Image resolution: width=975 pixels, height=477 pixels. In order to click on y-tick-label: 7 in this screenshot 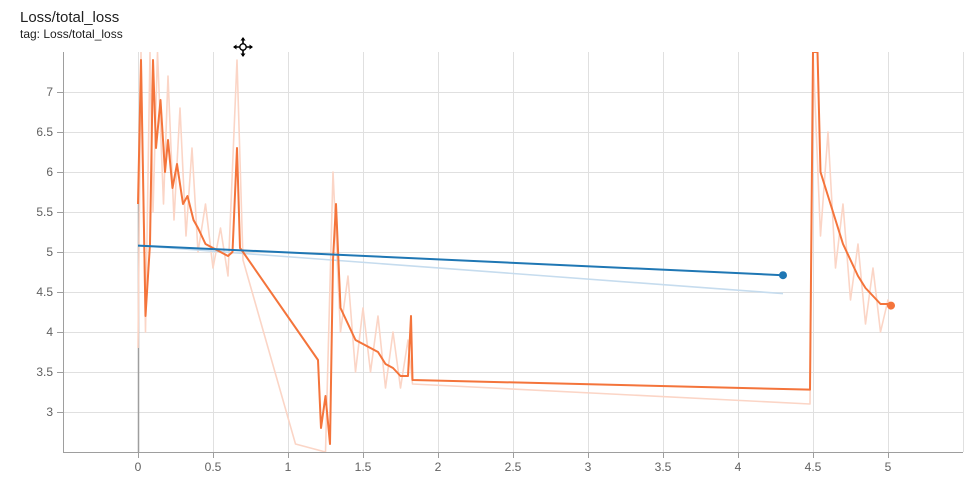, I will do `click(49, 92)`.